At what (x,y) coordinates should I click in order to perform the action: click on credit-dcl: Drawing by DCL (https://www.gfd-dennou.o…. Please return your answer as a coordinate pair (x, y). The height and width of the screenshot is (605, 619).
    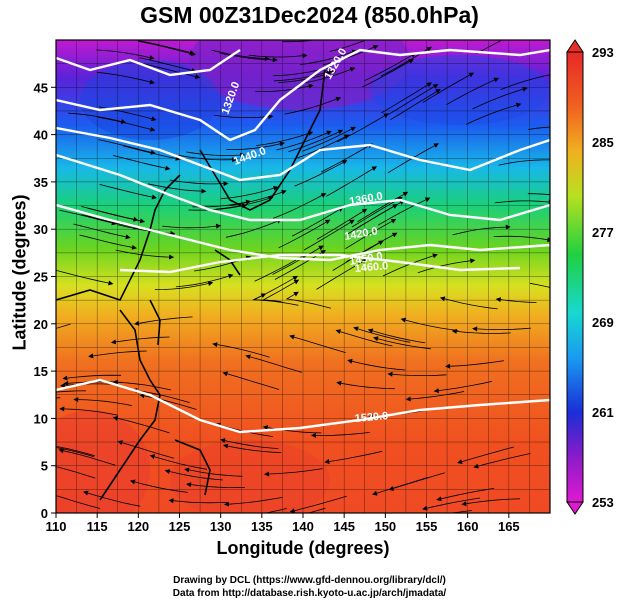
    Looking at the image, I should click on (309, 580).